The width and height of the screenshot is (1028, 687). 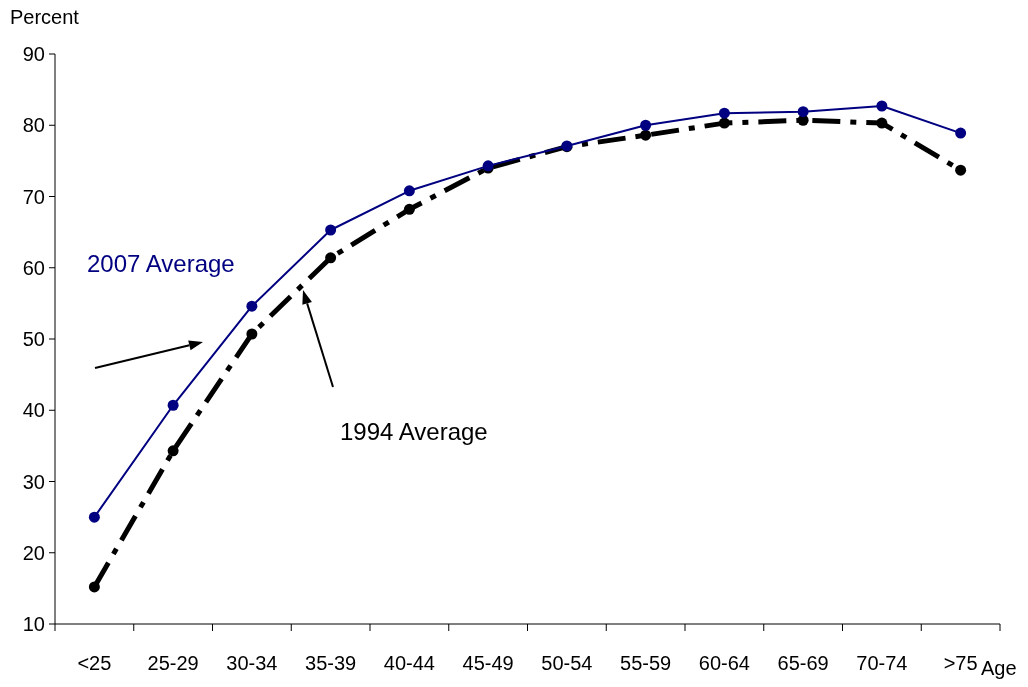 I want to click on x-tick-label: 50-54, so click(x=567, y=663).